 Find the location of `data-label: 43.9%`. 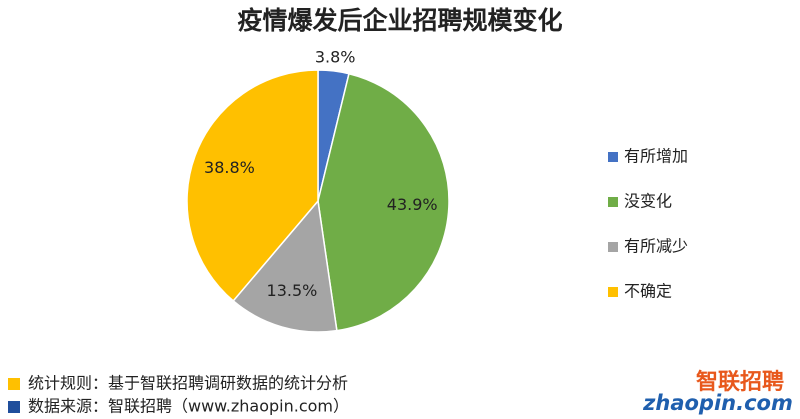

data-label: 43.9% is located at coordinates (412, 204).